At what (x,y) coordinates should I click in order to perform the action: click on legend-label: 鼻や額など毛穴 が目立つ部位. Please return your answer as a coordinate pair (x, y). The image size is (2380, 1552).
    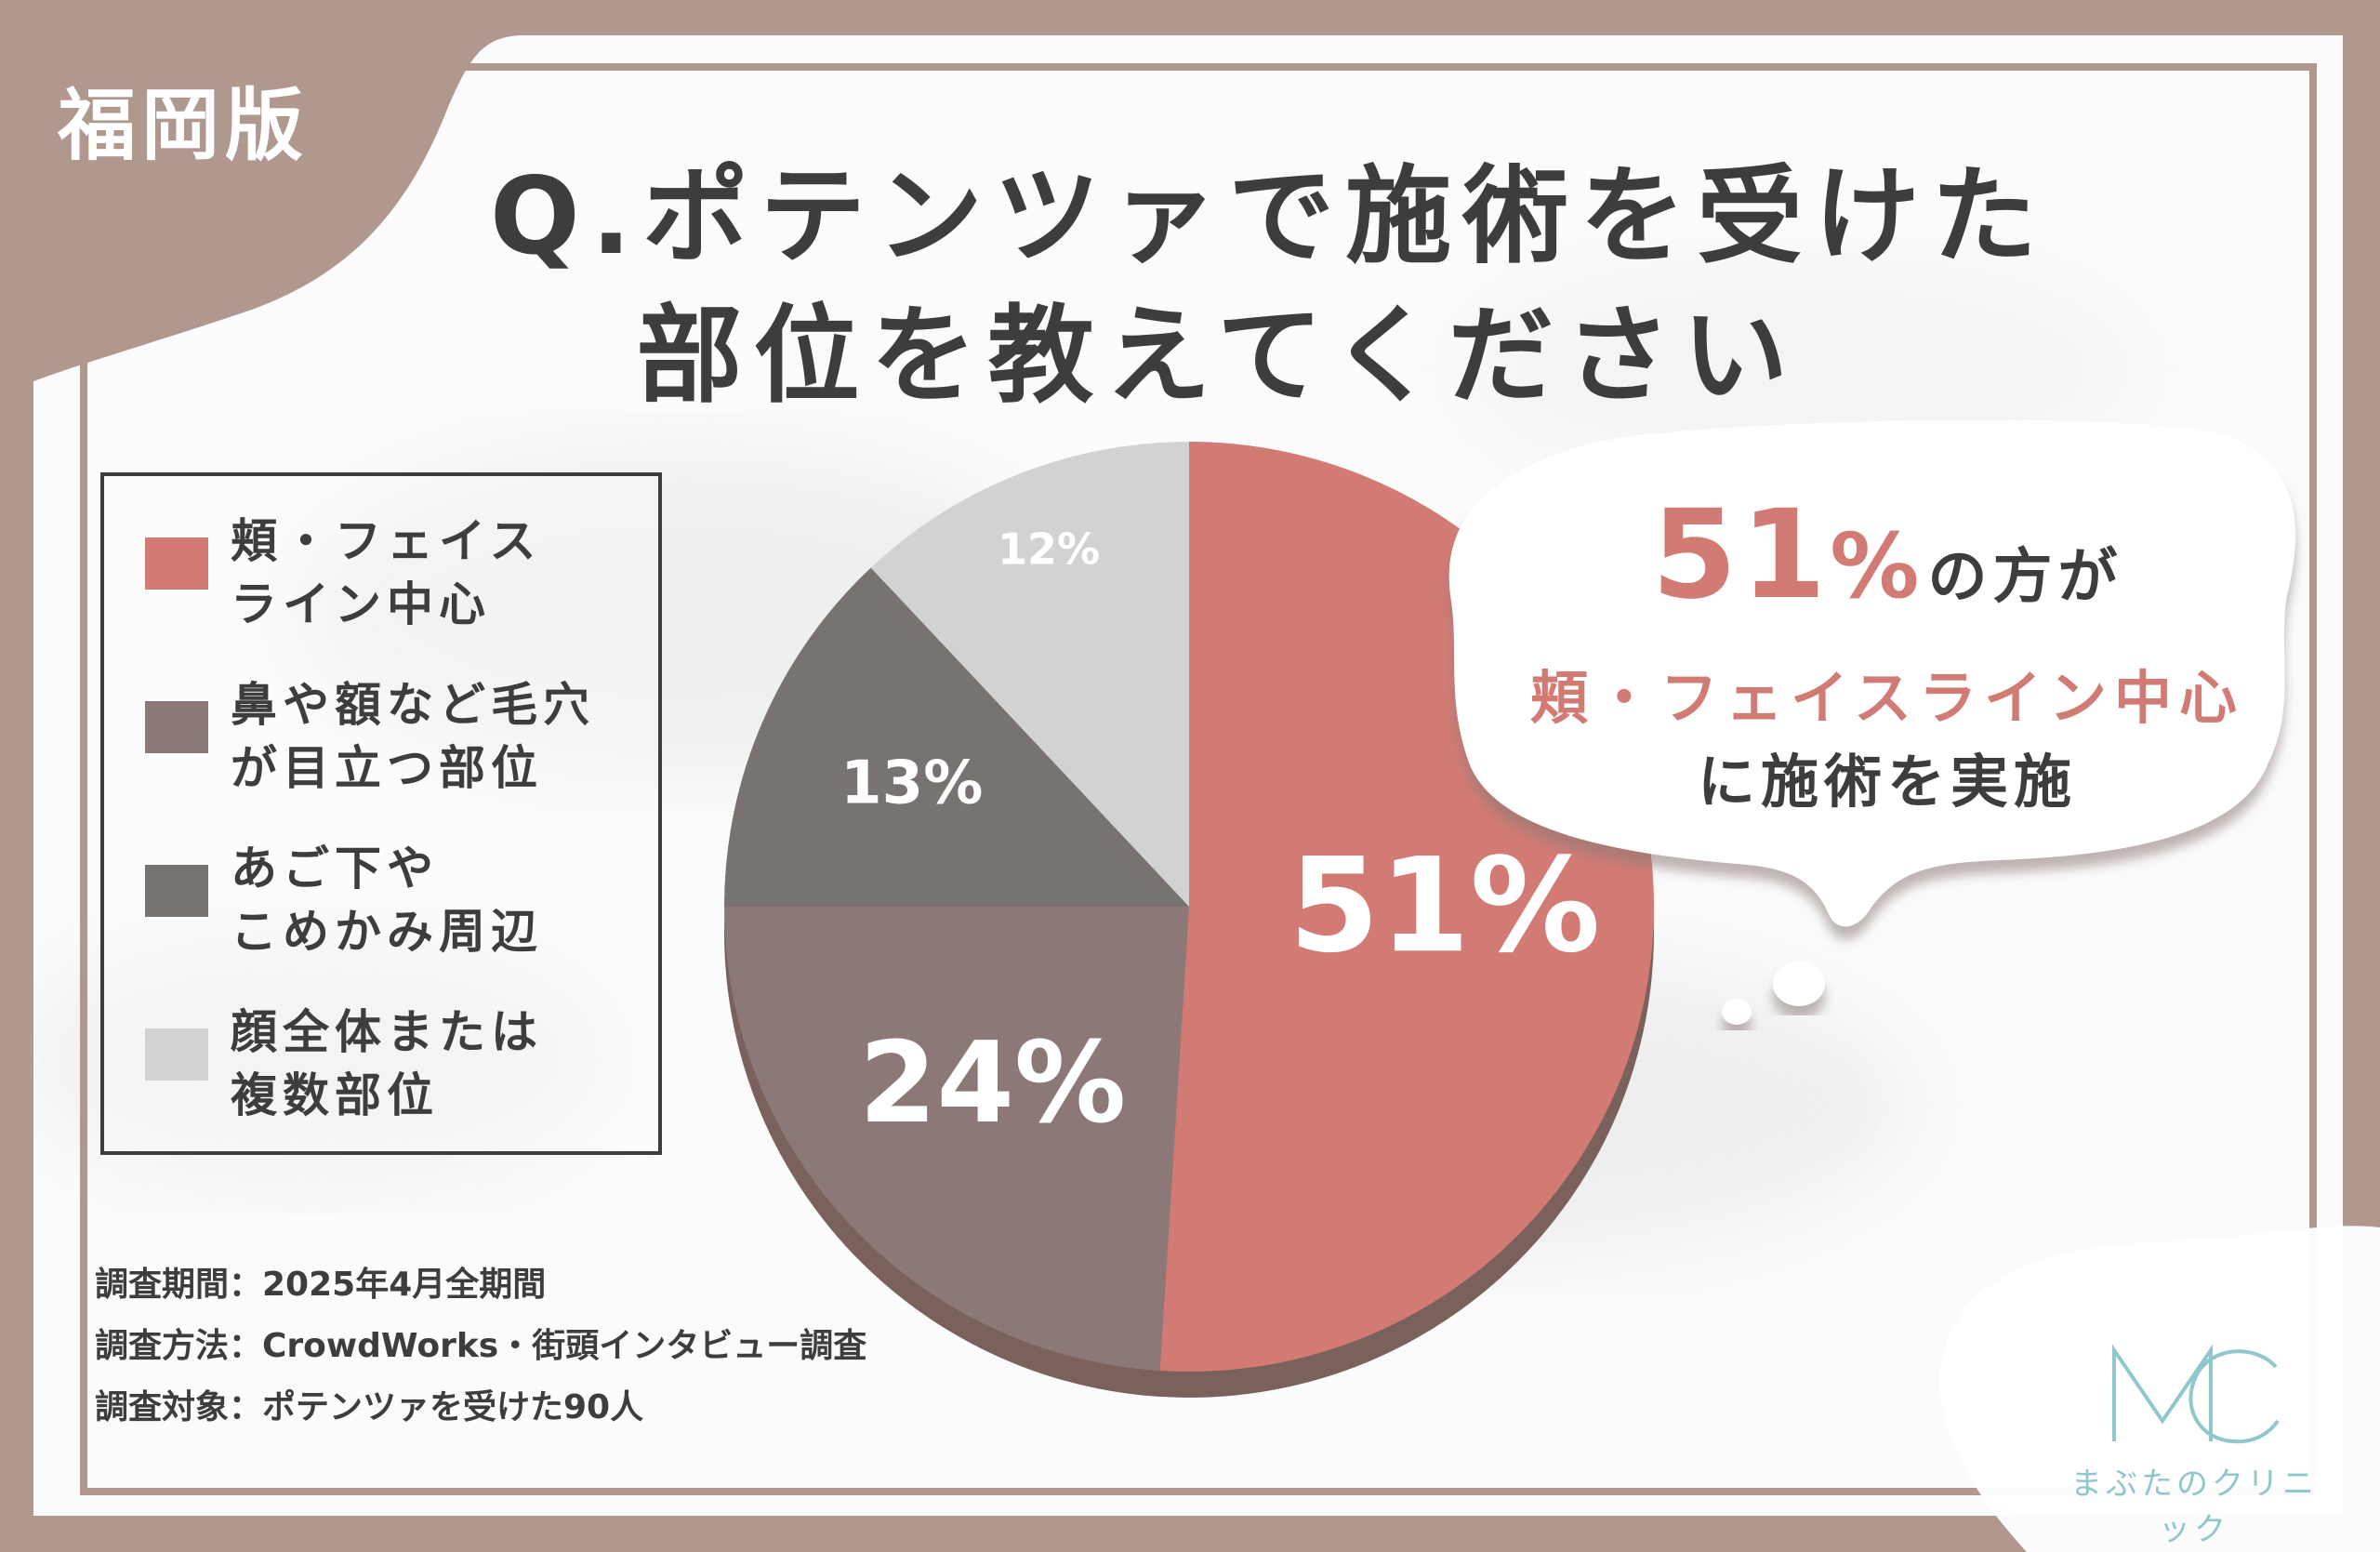
    Looking at the image, I should click on (444, 736).